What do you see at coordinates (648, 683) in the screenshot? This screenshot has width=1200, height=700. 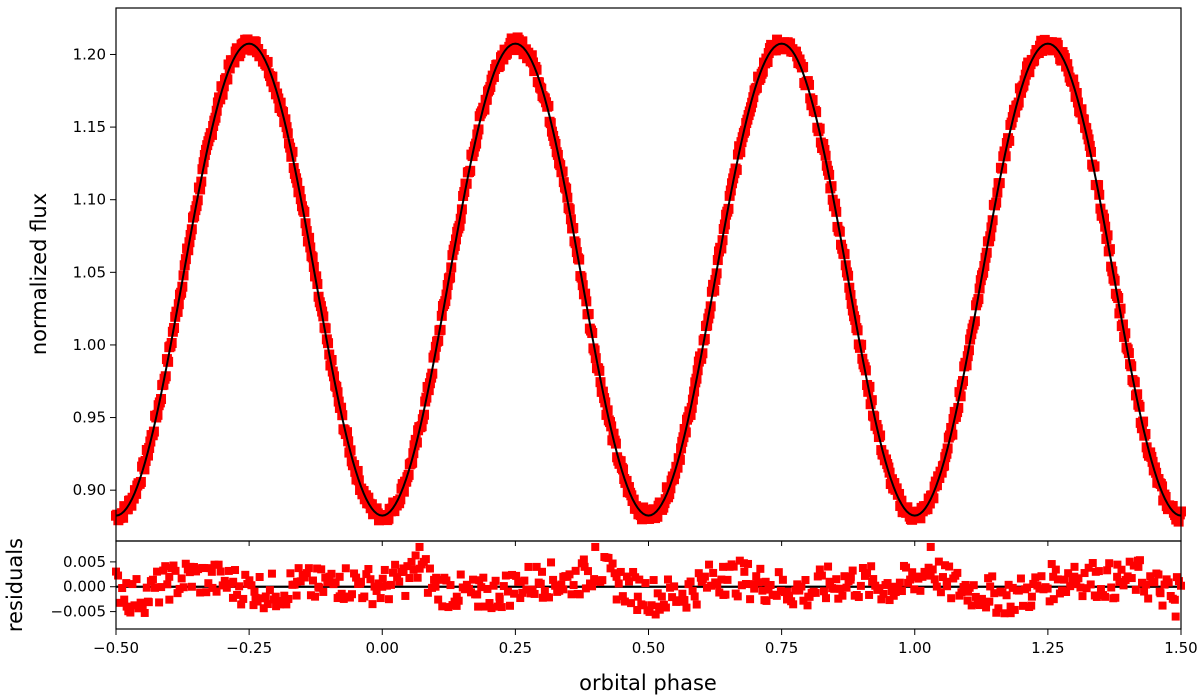 I see `x-axis-label: orbital phase` at bounding box center [648, 683].